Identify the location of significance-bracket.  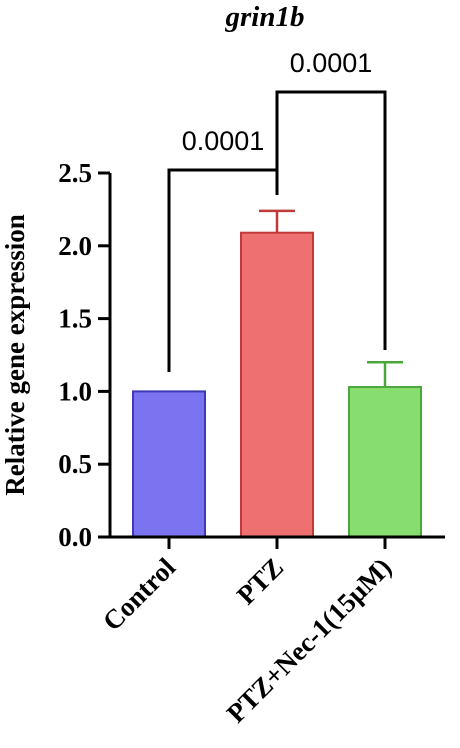
(331, 220).